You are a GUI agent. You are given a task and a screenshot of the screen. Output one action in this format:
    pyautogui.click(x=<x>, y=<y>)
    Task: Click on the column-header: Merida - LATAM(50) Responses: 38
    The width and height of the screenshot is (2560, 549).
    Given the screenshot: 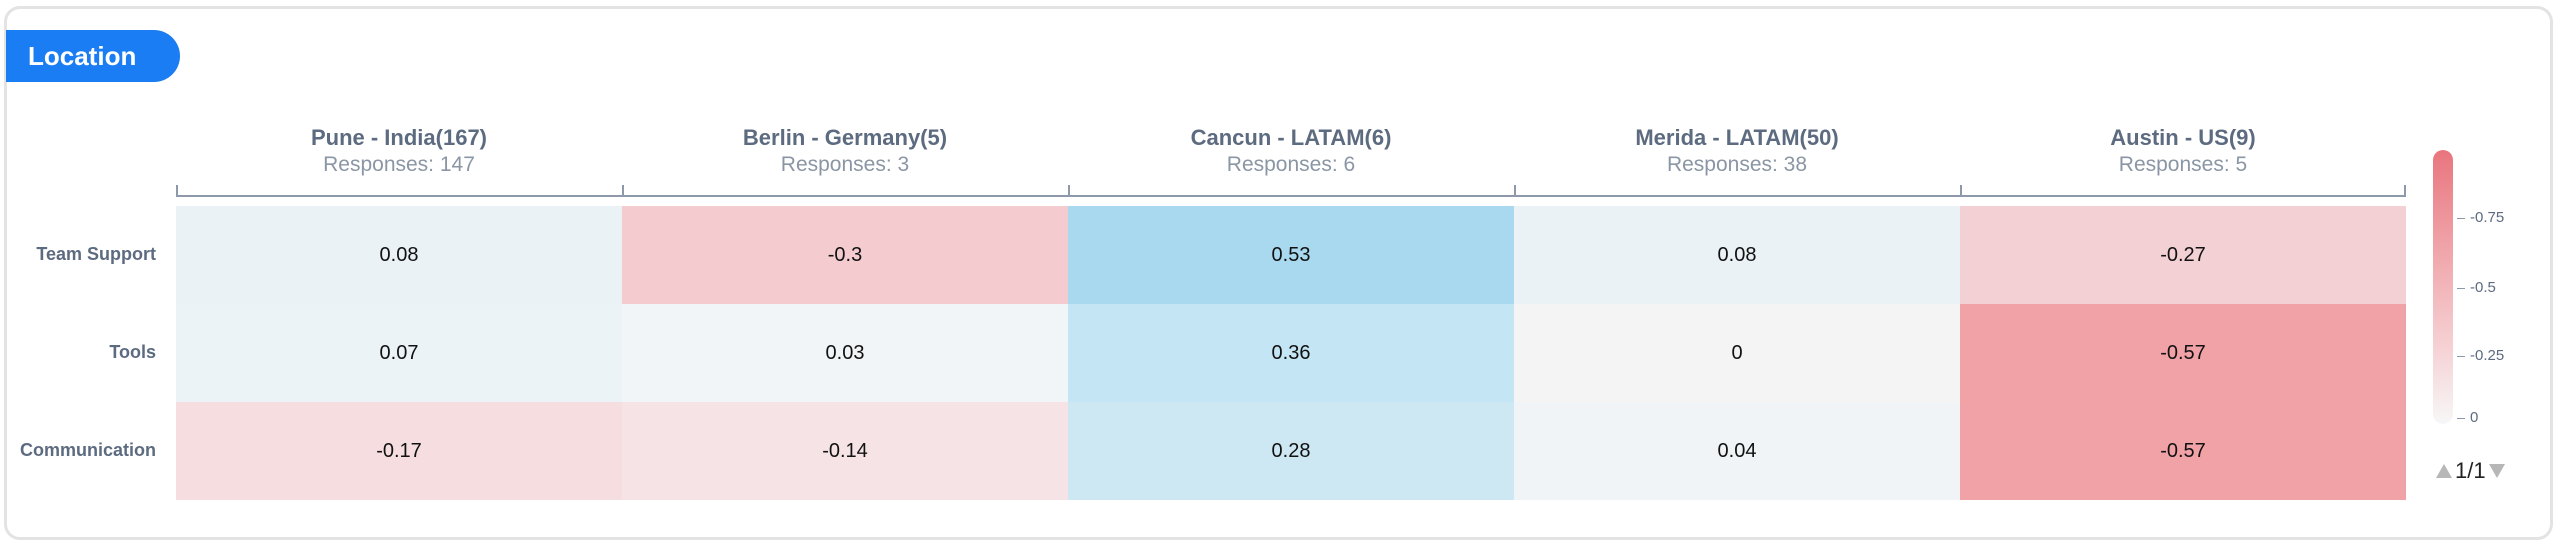 What is the action you would take?
    pyautogui.click(x=1737, y=151)
    